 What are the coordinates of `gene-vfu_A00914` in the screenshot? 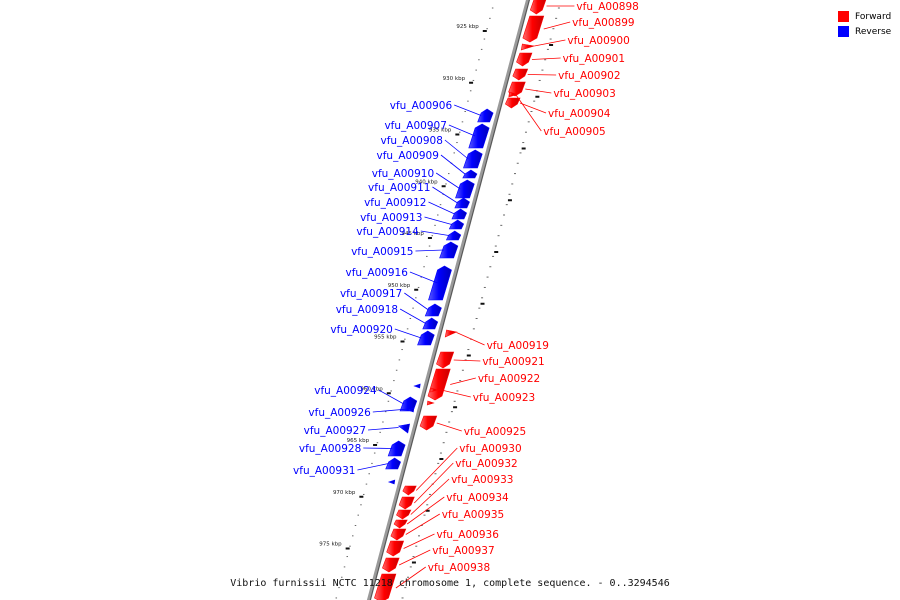 It's located at (453, 235).